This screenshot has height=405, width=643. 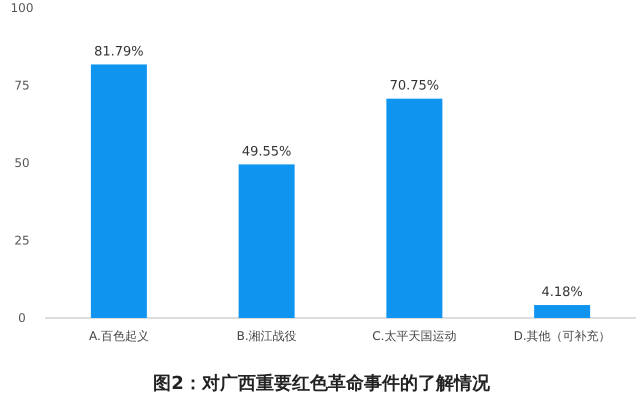 I want to click on data-label: 81.79%, so click(x=119, y=52).